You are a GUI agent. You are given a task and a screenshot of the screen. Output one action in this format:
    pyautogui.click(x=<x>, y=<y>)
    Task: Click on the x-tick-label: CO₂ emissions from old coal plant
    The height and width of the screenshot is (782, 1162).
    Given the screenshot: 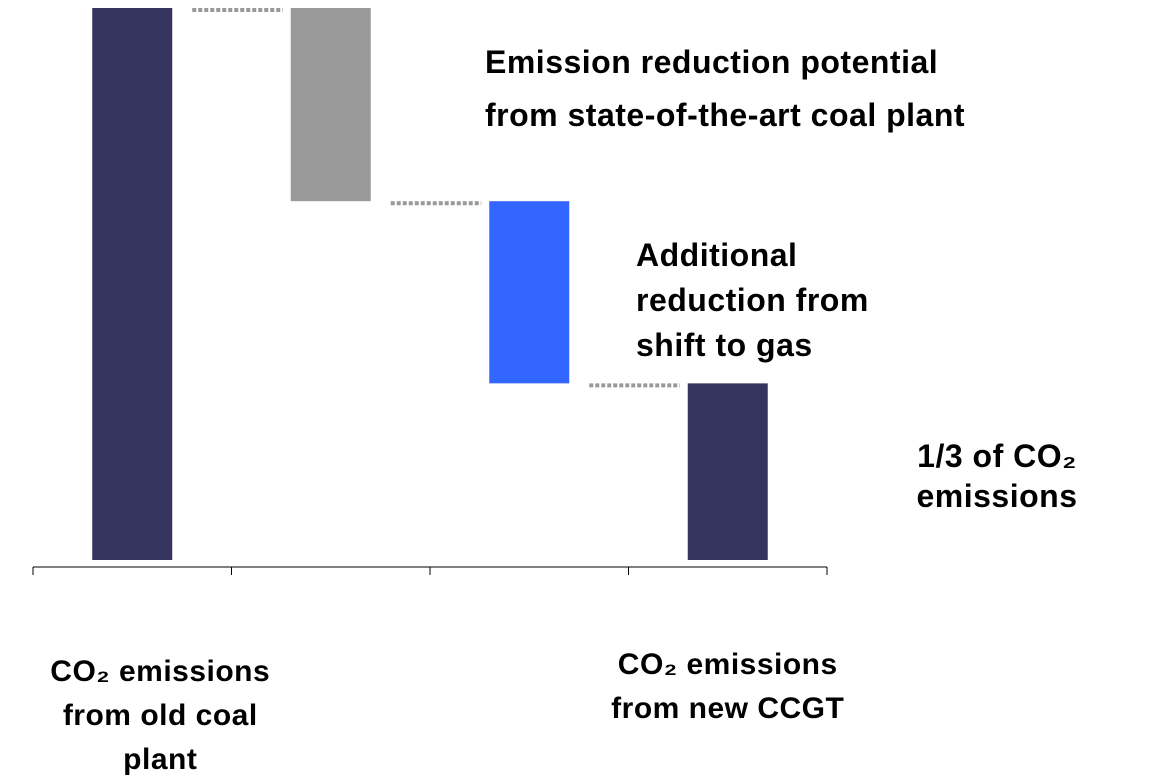 What is the action you would take?
    pyautogui.click(x=160, y=715)
    